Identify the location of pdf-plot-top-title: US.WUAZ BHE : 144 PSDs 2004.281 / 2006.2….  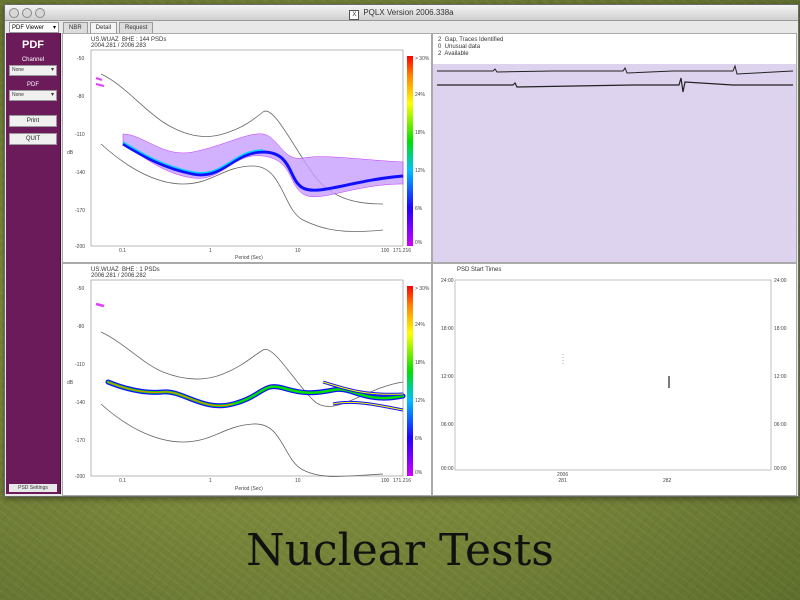
(129, 43).